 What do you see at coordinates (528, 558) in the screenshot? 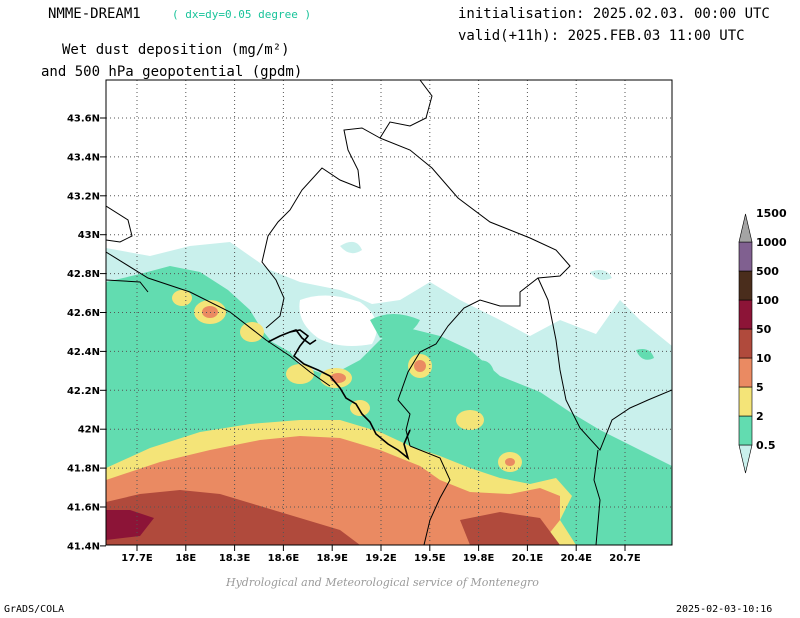
I see `lon-label: 20.1E` at bounding box center [528, 558].